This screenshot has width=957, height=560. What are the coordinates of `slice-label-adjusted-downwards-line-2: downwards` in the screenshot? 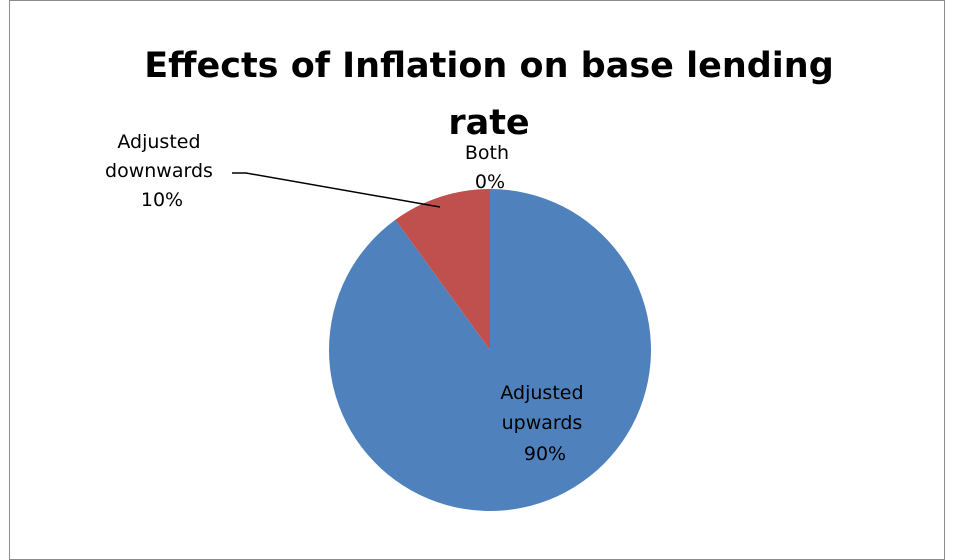 It's located at (159, 171).